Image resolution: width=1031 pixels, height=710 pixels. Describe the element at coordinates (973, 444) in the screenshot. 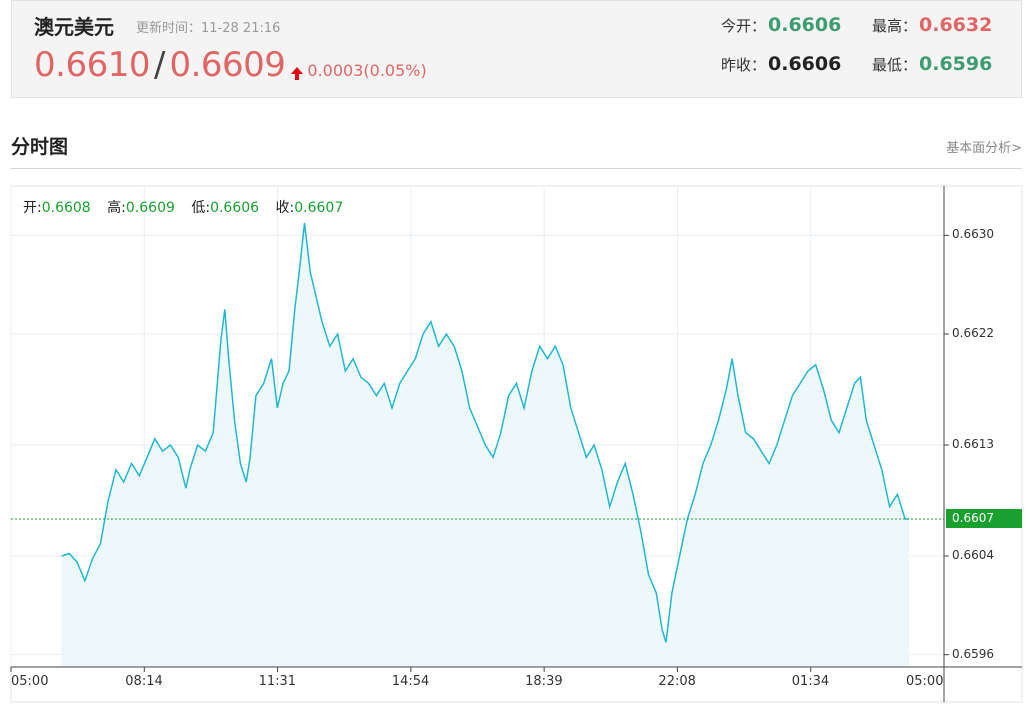

I see `y-tick-label: 0.6613` at that location.